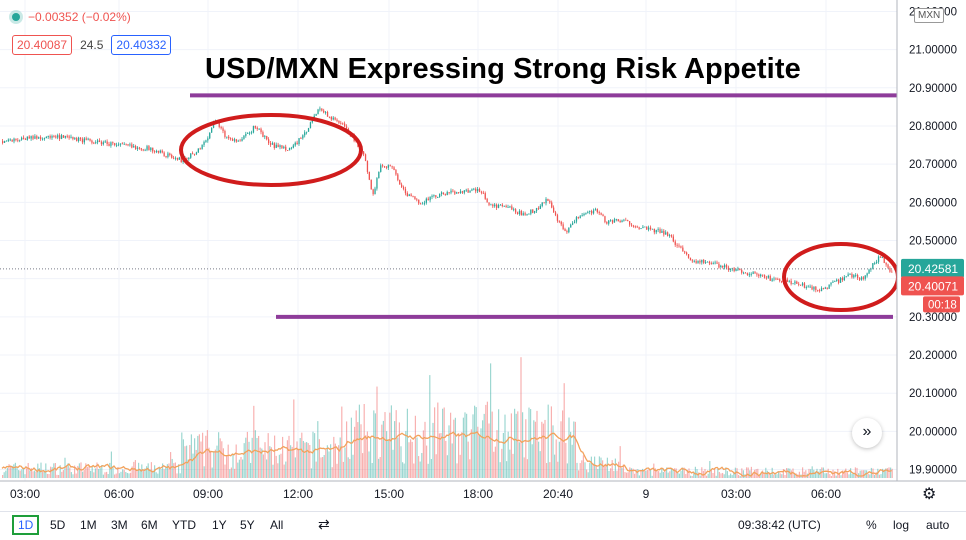 The image size is (966, 540). Describe the element at coordinates (184, 525) in the screenshot. I see `range-ytd-button: YTD` at that location.